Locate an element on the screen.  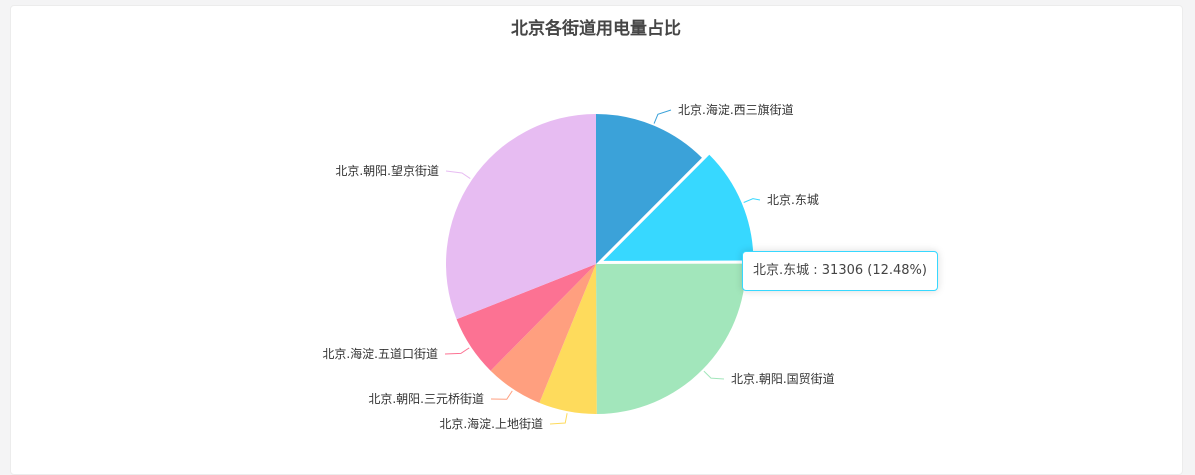
slice-label: 北京.海淀.五道口街道 is located at coordinates (380, 353).